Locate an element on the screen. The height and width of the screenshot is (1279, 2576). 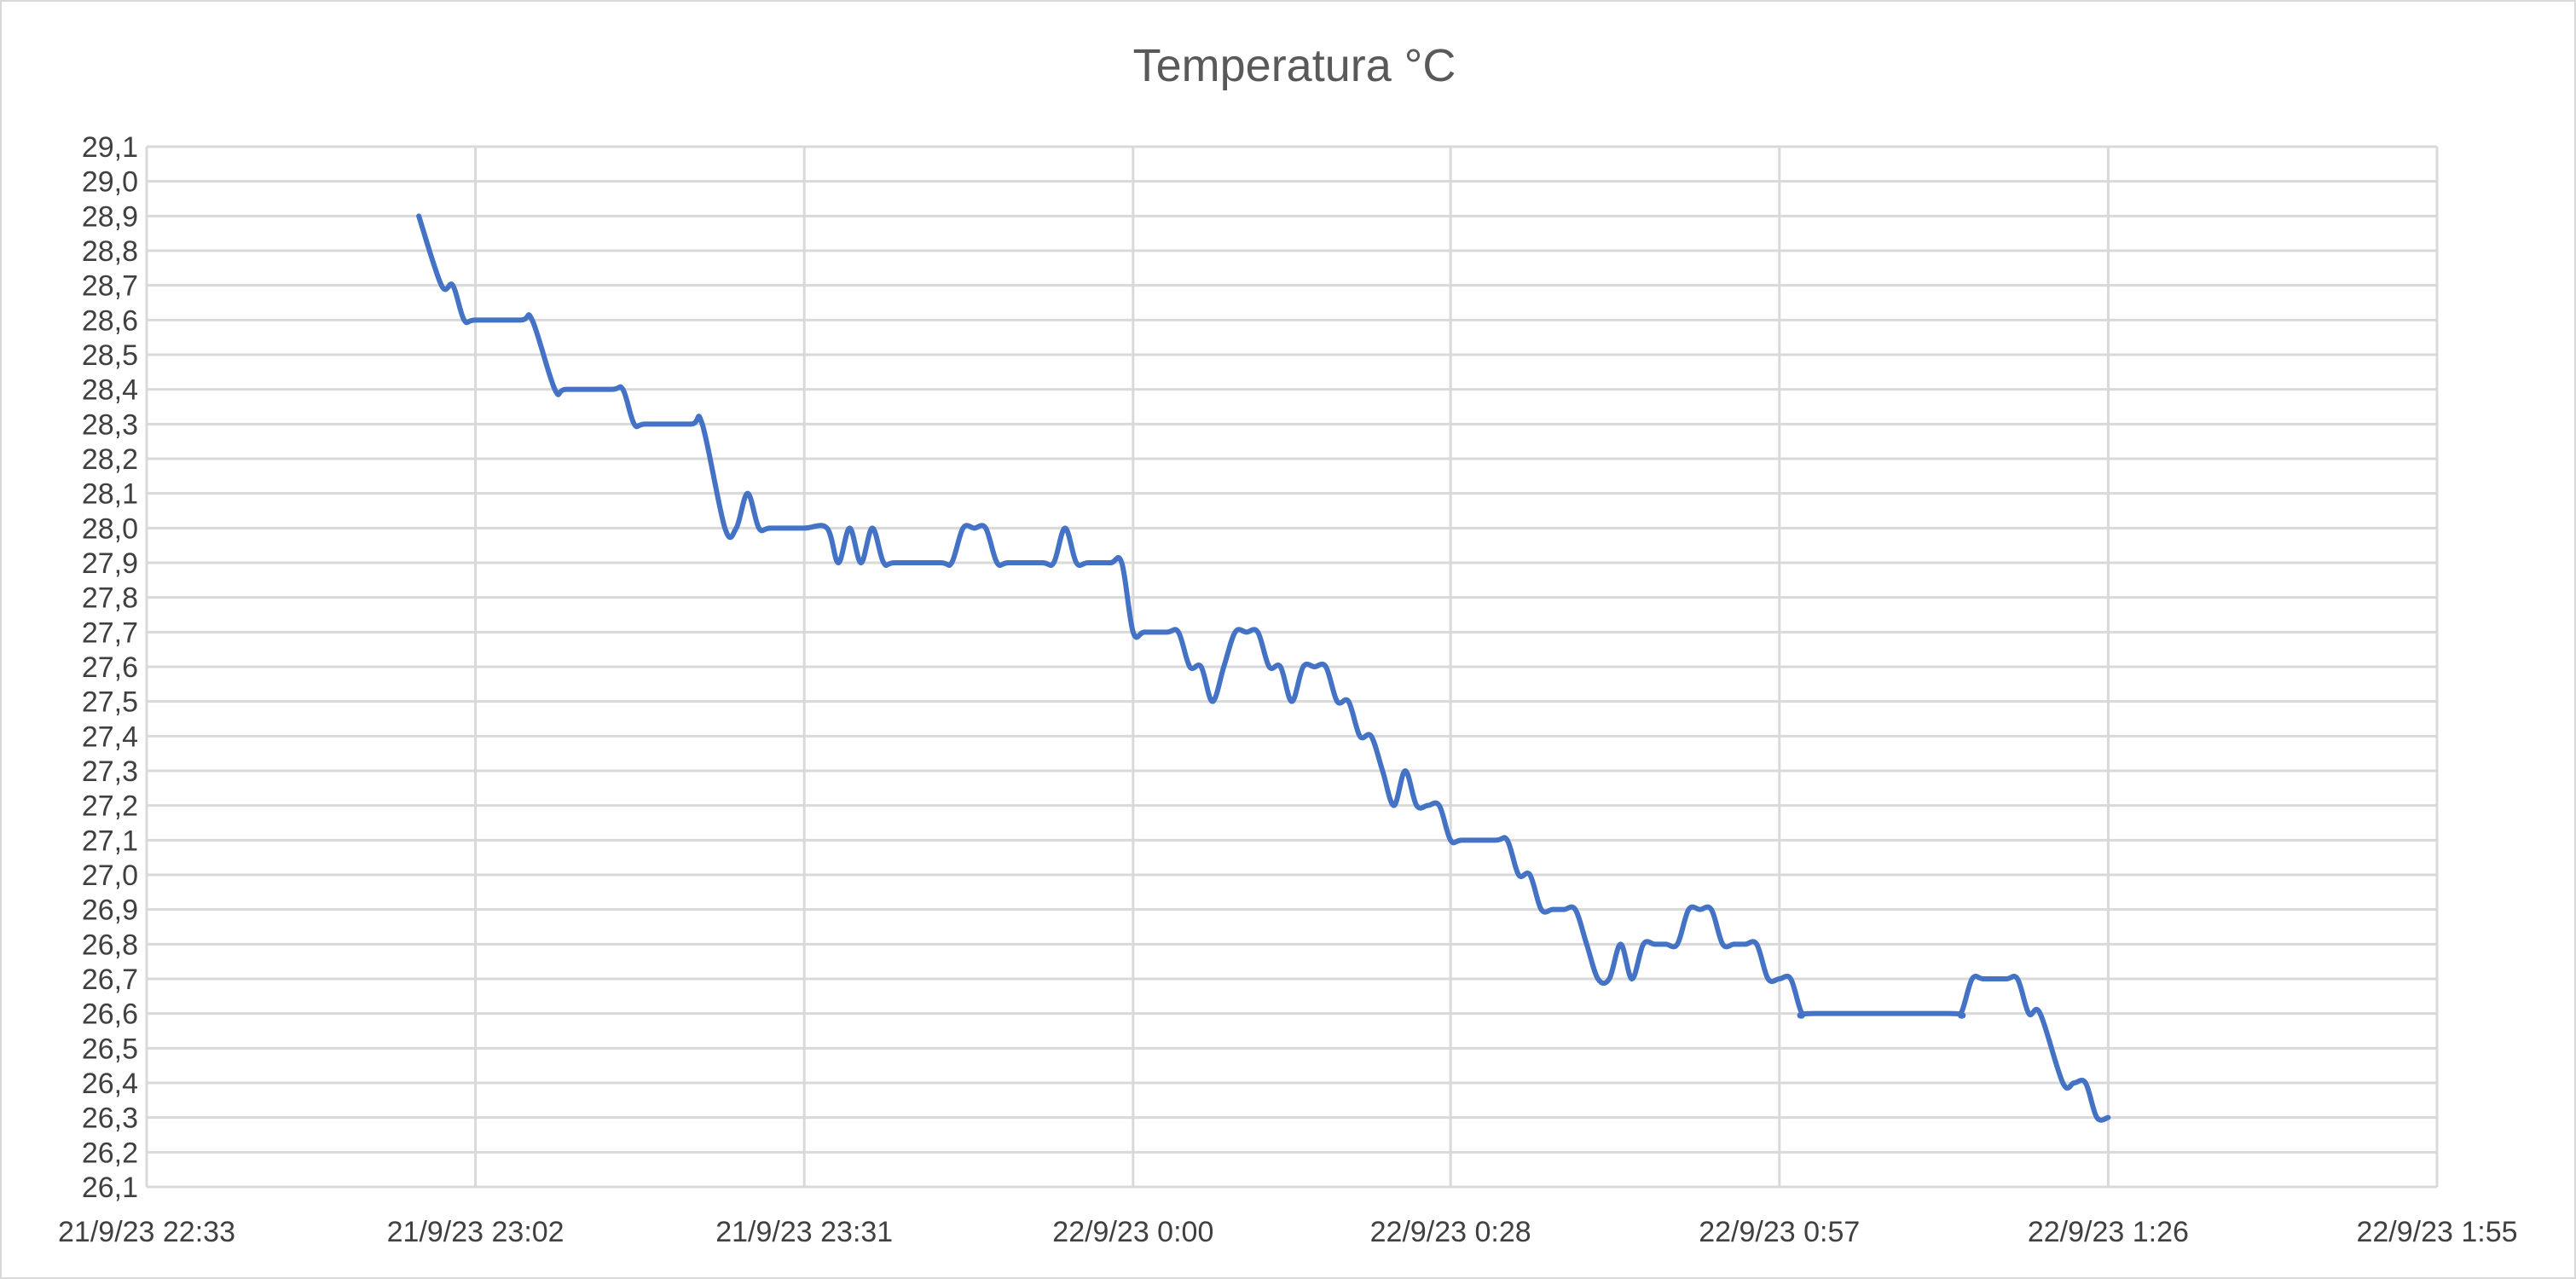
y-tick-label: 26,1 is located at coordinates (110, 1188).